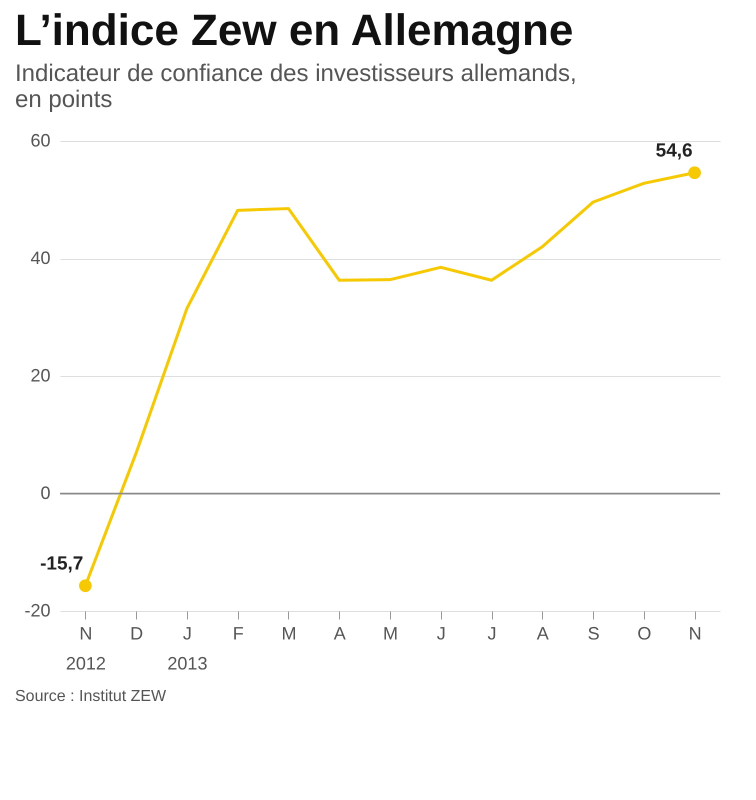 This screenshot has width=756, height=800. What do you see at coordinates (40, 376) in the screenshot?
I see `y-tick-label: 20` at bounding box center [40, 376].